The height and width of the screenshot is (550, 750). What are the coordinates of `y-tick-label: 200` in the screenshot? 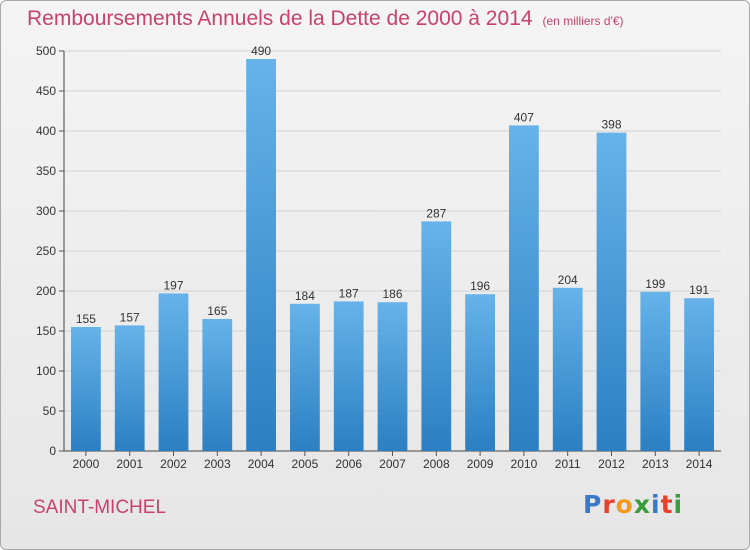 It's located at (46, 291).